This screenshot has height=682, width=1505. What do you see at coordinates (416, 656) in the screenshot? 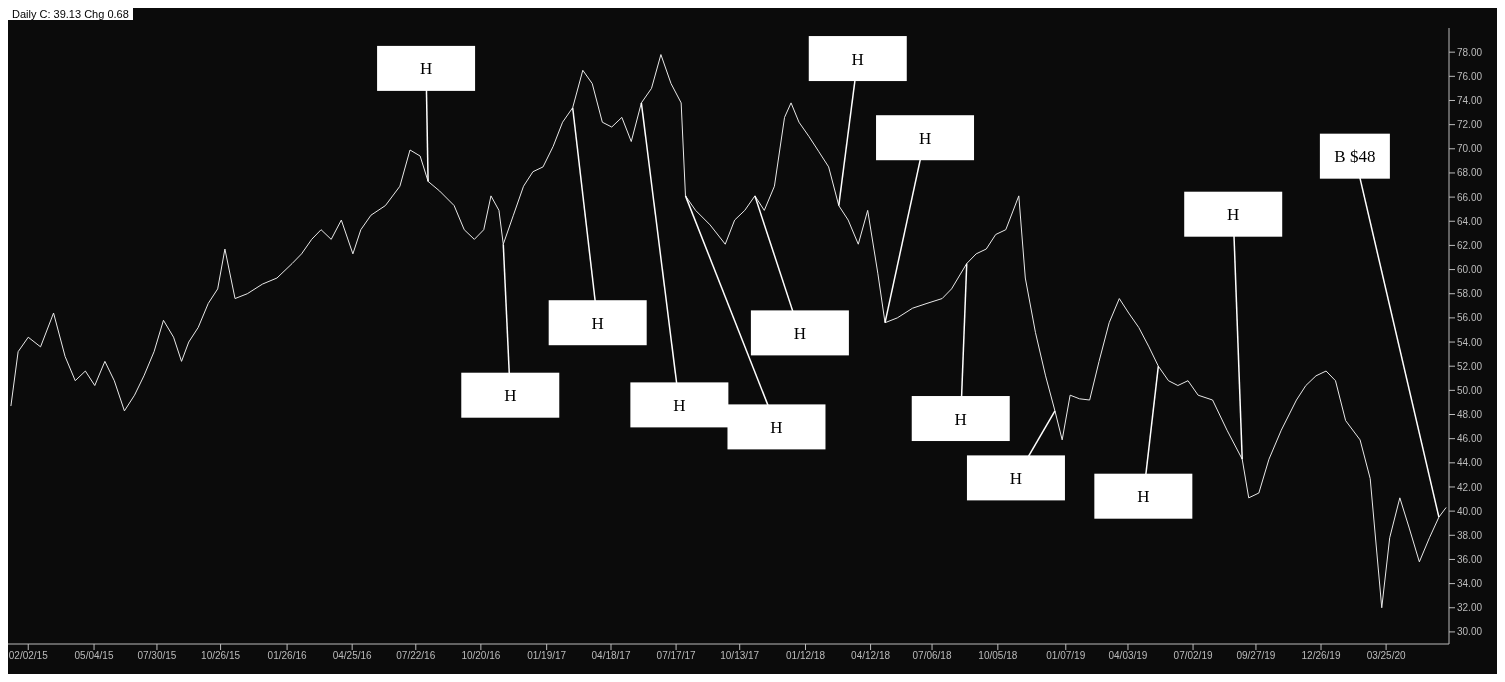
I see `x-tick-label: 07/22/16` at bounding box center [416, 656].